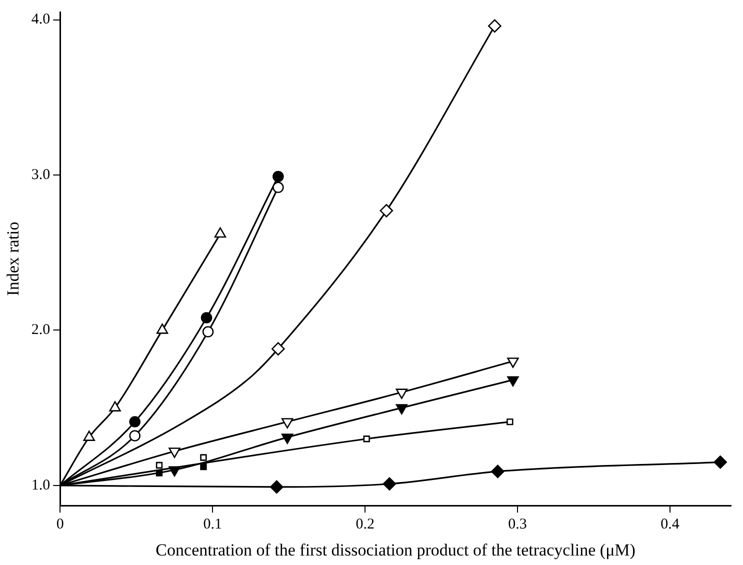 The width and height of the screenshot is (743, 565). I want to click on x-axis-title: Concentration of the first dissociation product of the tetracycline (μM), so click(396, 550).